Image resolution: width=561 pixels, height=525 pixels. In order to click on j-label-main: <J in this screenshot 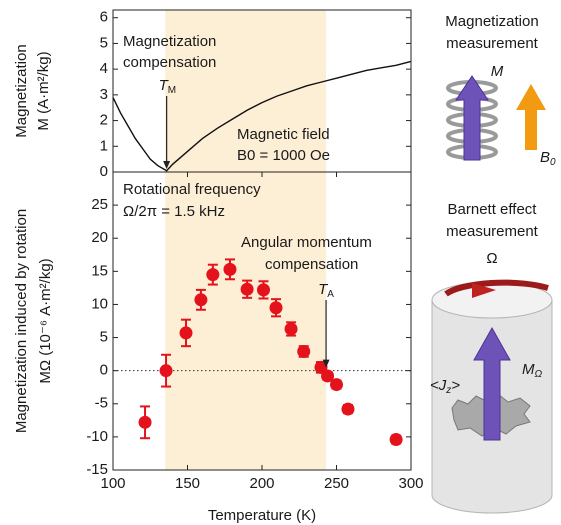, I will do `click(438, 385)`.